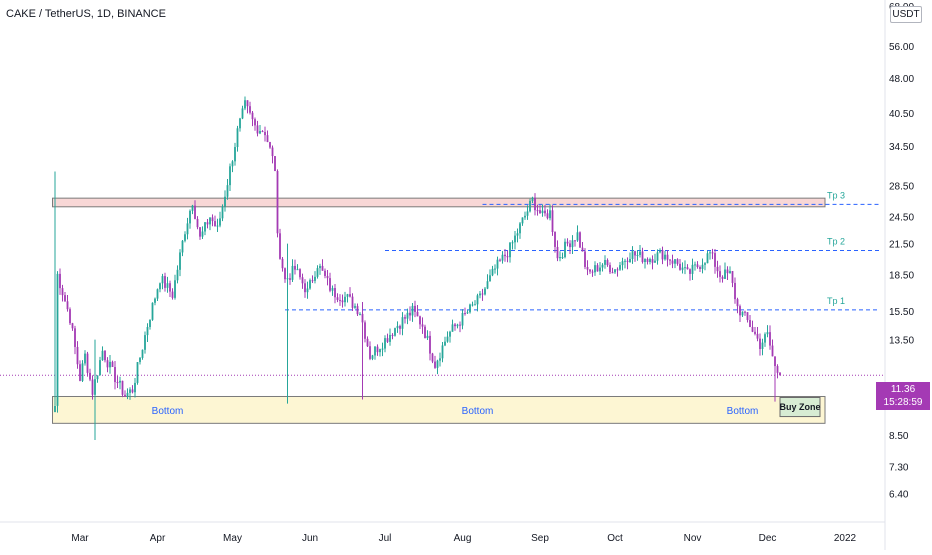 Image resolution: width=932 pixels, height=555 pixels. Describe the element at coordinates (903, 389) in the screenshot. I see `last-price-value: 11.36` at that location.